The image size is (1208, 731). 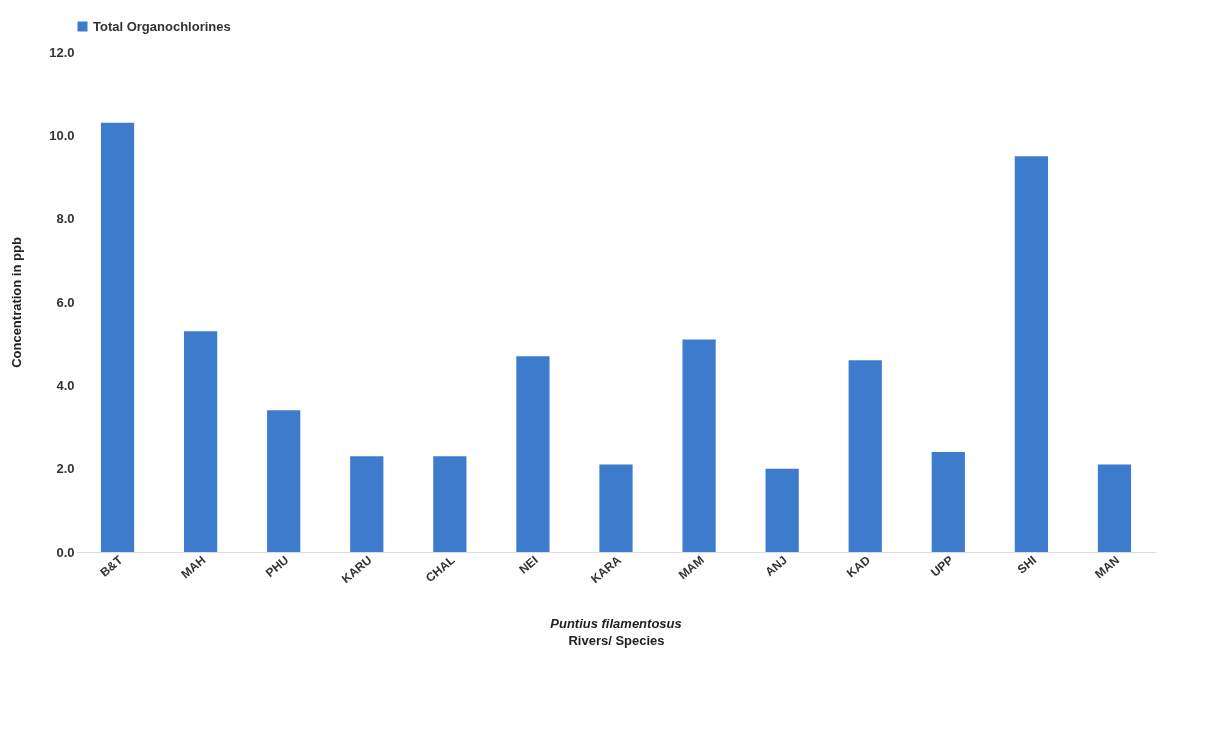 What do you see at coordinates (65, 385) in the screenshot?
I see `y-tick-label: 4.0` at bounding box center [65, 385].